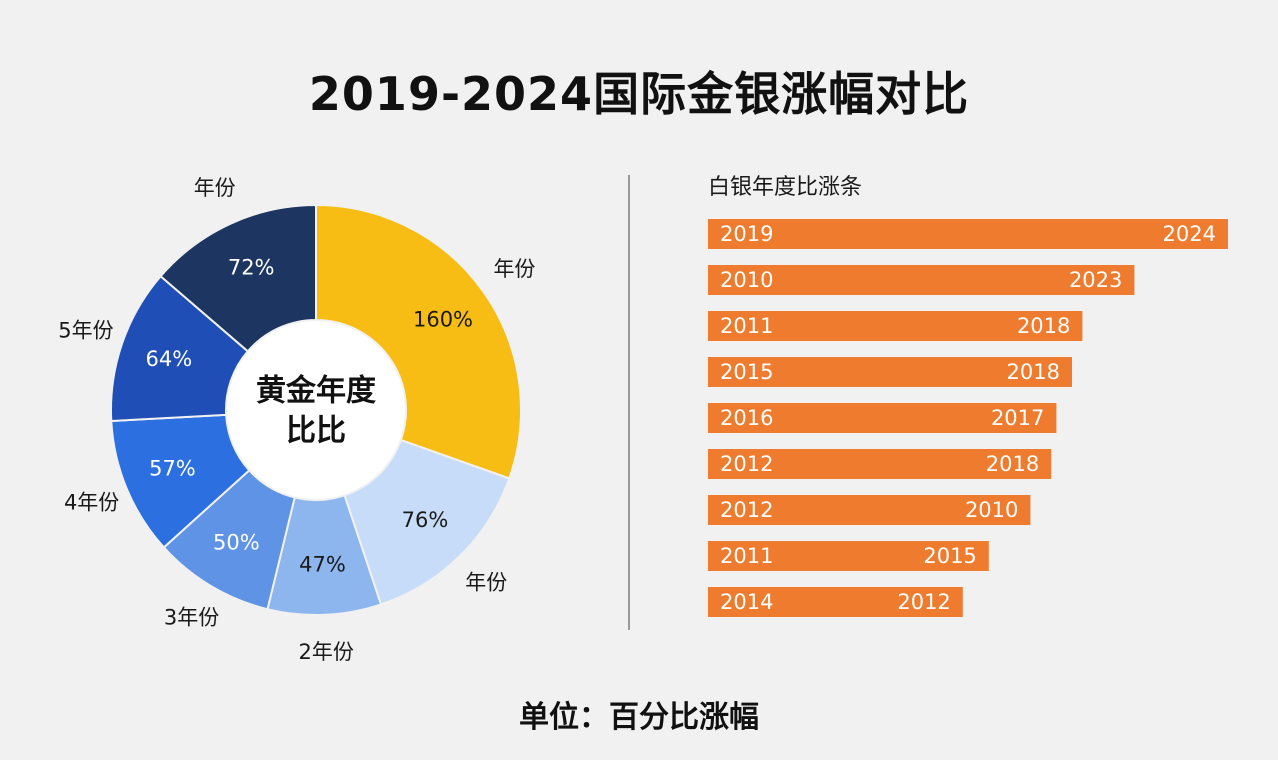 The image size is (1278, 760). What do you see at coordinates (1017, 418) in the screenshot?
I see `bar-right-label: 2017` at bounding box center [1017, 418].